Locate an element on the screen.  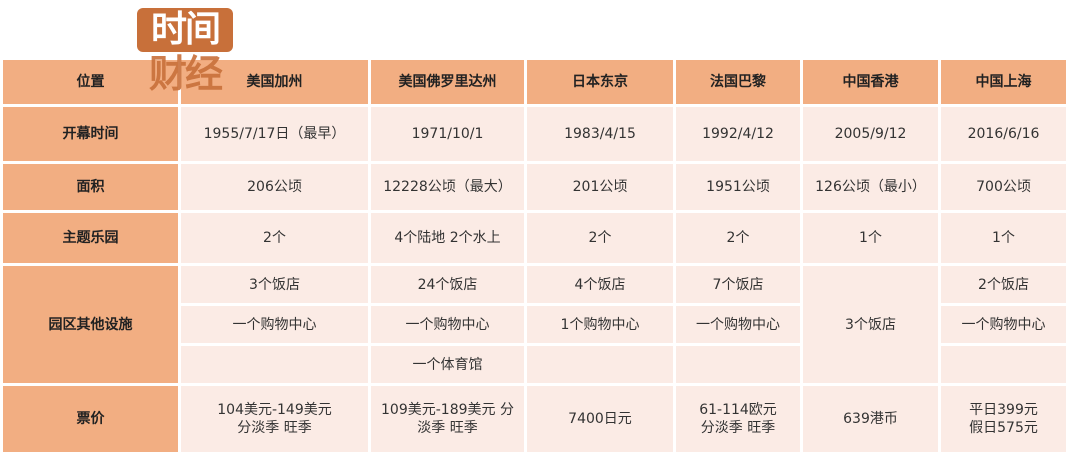
logo-watermark: 时间 财经 is located at coordinates (185, 52).